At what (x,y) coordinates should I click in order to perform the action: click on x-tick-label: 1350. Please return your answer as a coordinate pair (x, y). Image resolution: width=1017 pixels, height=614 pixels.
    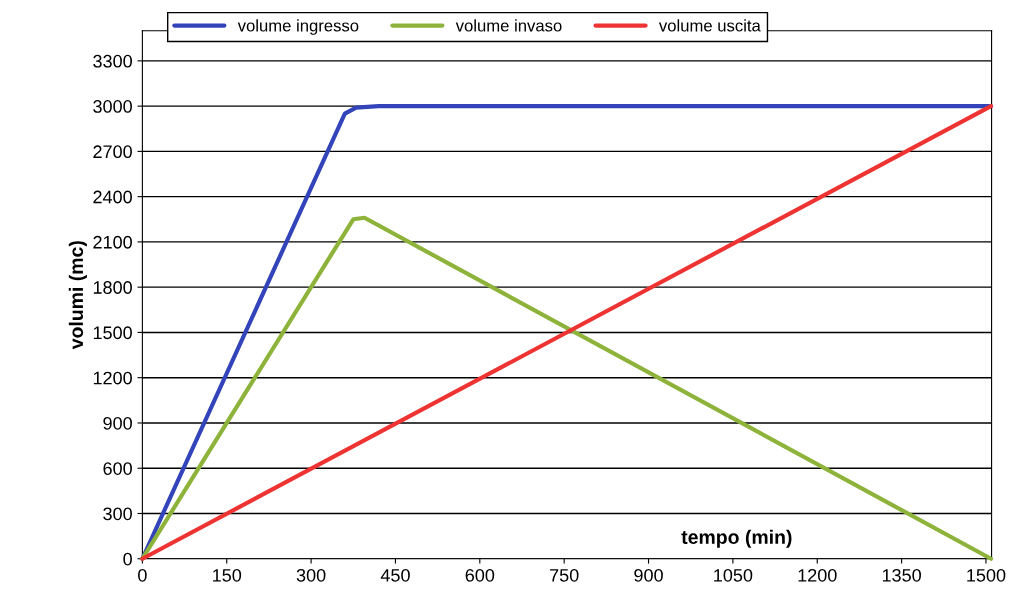
    Looking at the image, I should click on (901, 575).